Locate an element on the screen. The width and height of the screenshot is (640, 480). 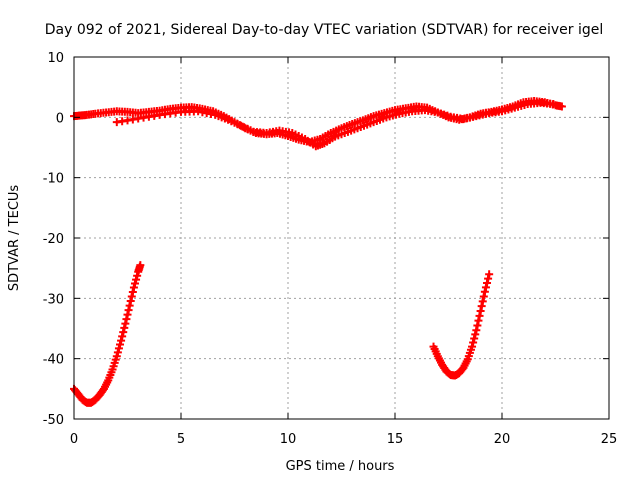
x-axis-label: GPS time / hours is located at coordinates (340, 466).